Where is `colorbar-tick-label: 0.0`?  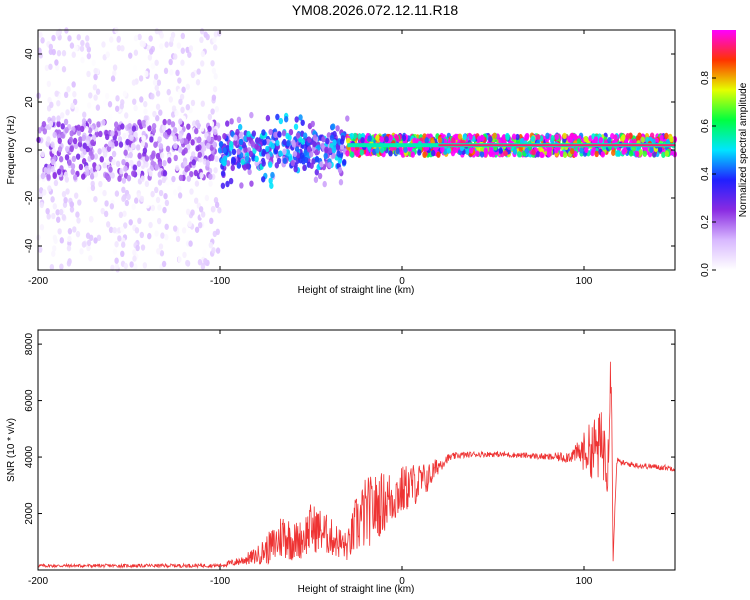 colorbar-tick-label: 0.0 is located at coordinates (705, 270).